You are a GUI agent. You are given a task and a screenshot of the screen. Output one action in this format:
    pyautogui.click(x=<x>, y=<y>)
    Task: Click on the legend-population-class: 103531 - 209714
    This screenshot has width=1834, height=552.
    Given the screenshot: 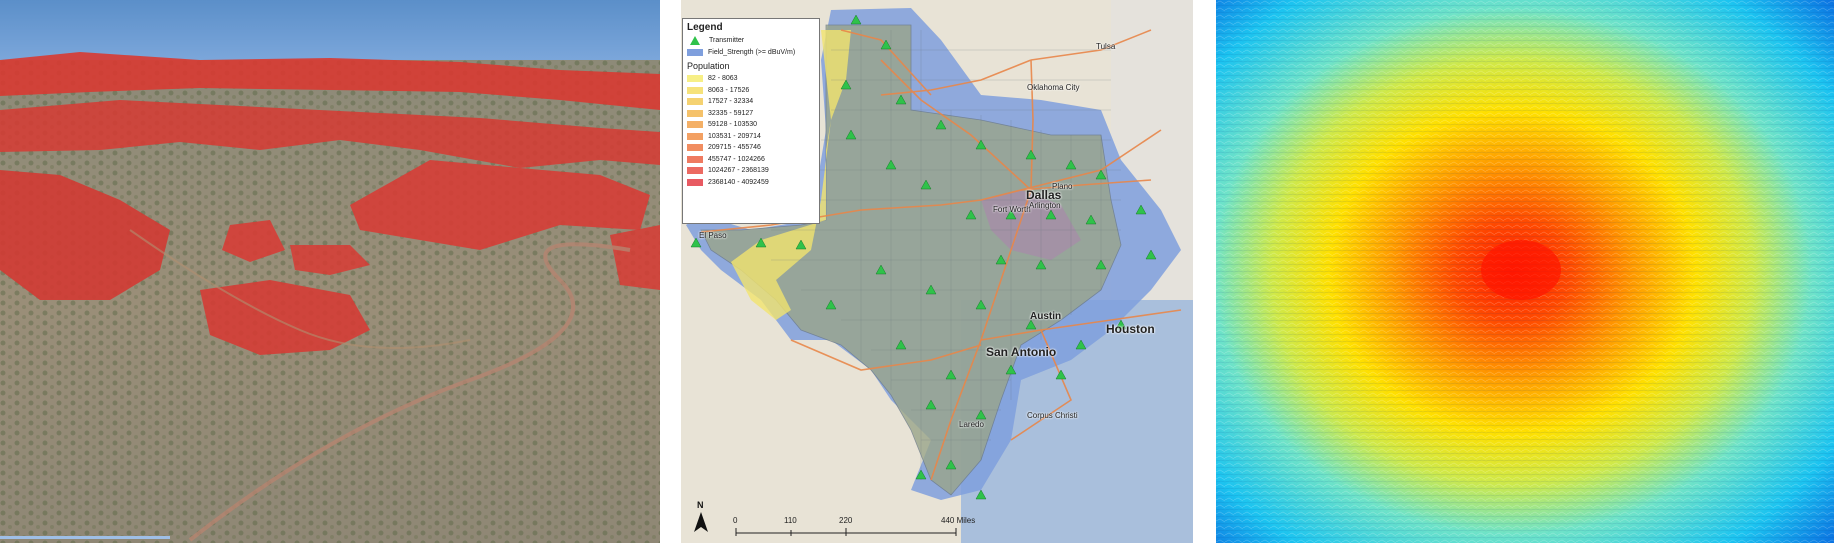 What is the action you would take?
    pyautogui.click(x=753, y=137)
    